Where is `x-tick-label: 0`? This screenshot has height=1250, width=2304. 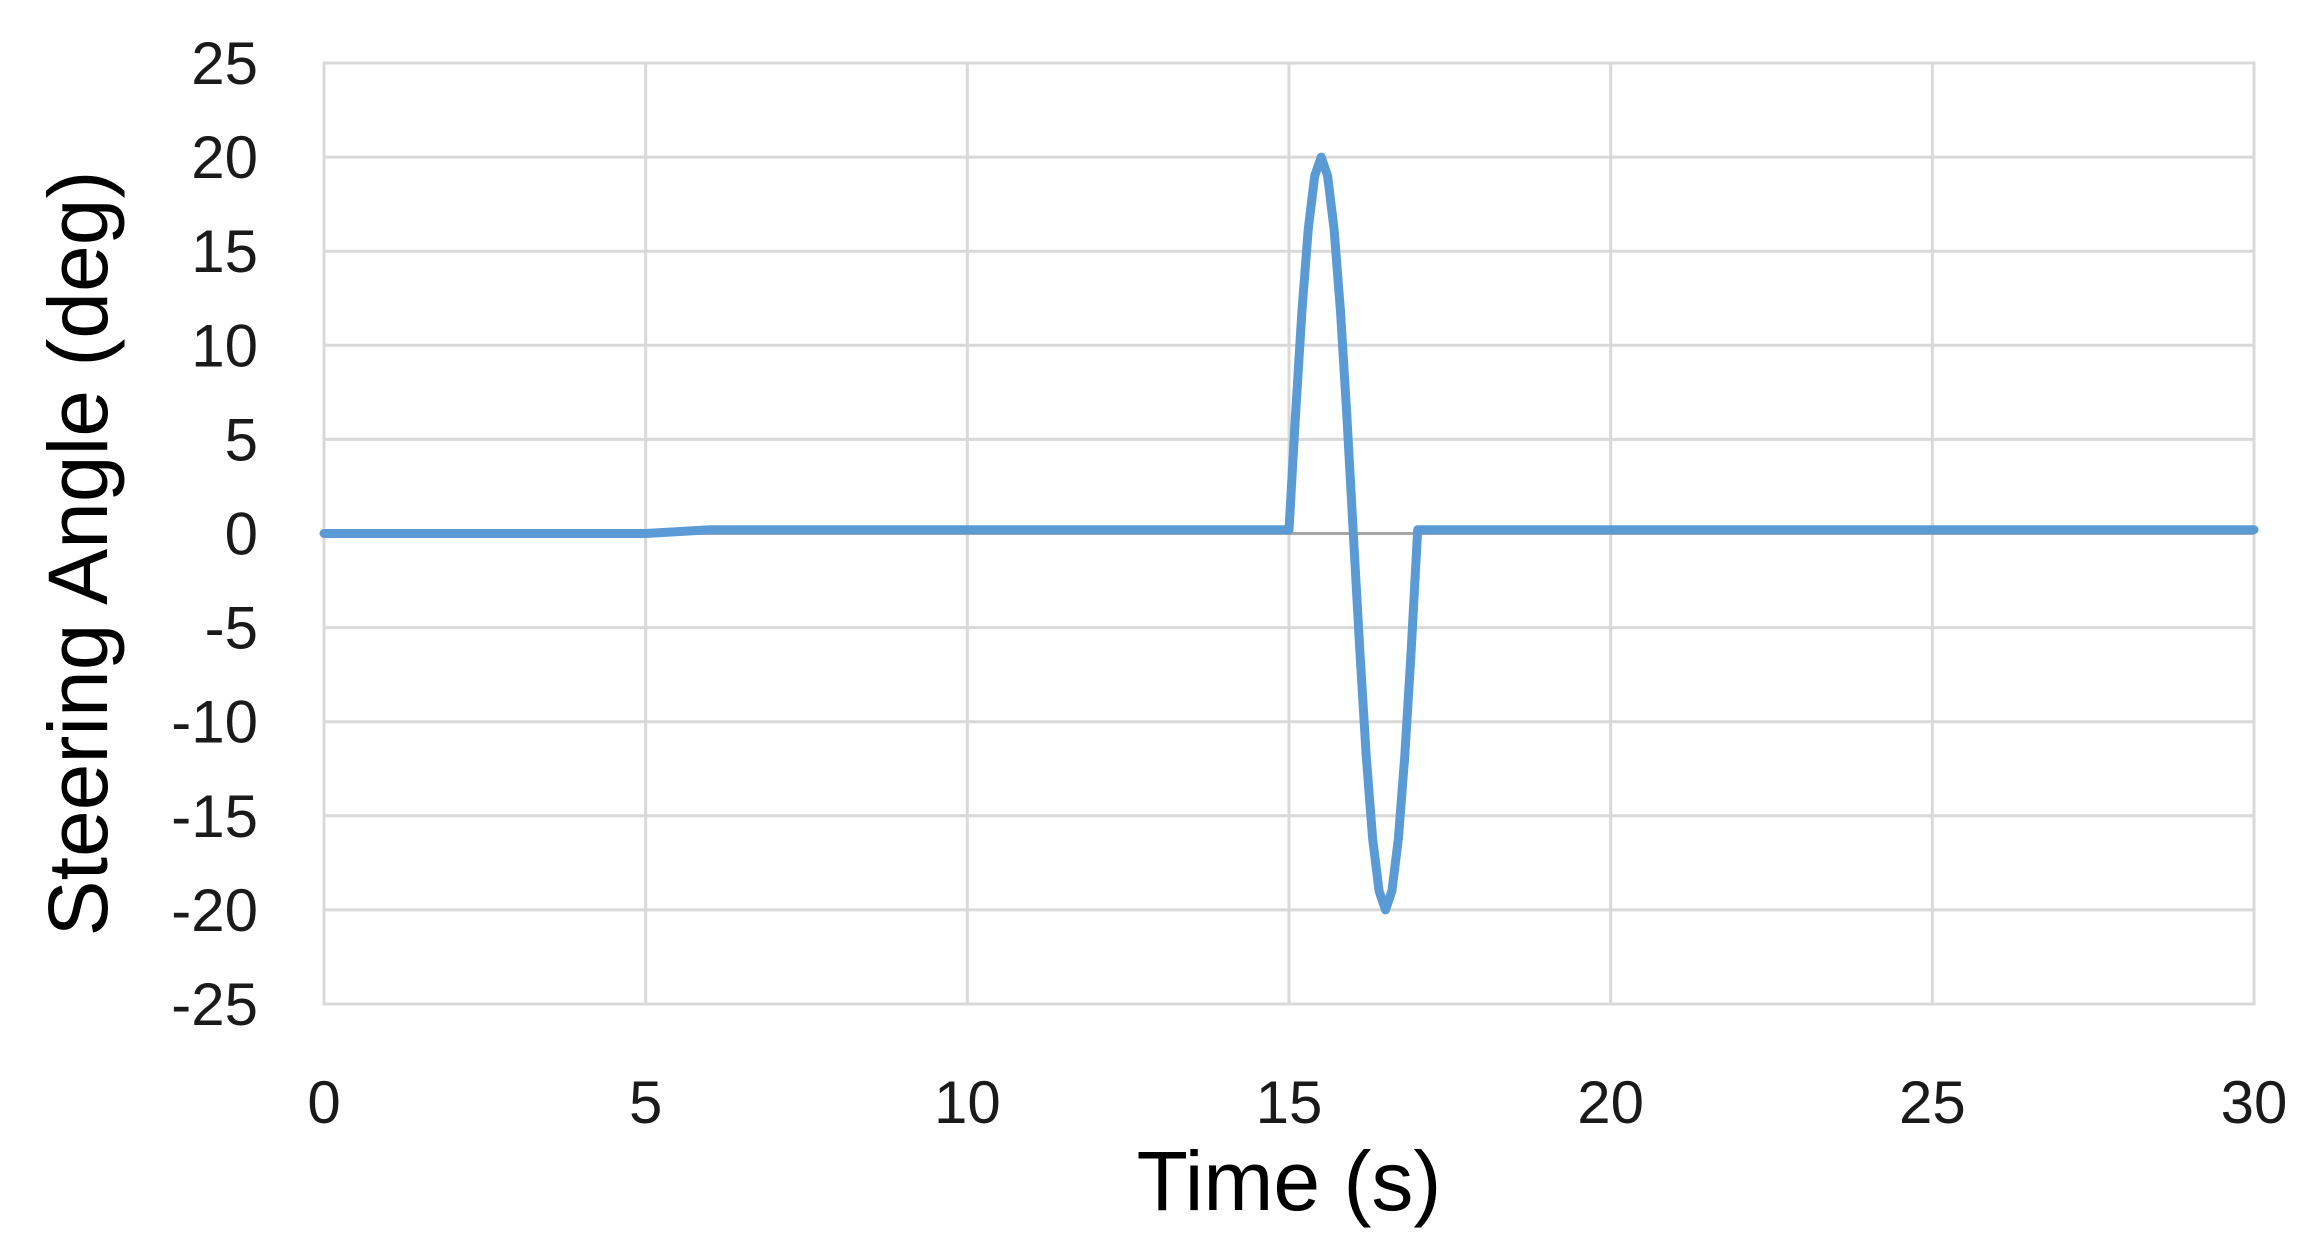 x-tick-label: 0 is located at coordinates (323, 1102).